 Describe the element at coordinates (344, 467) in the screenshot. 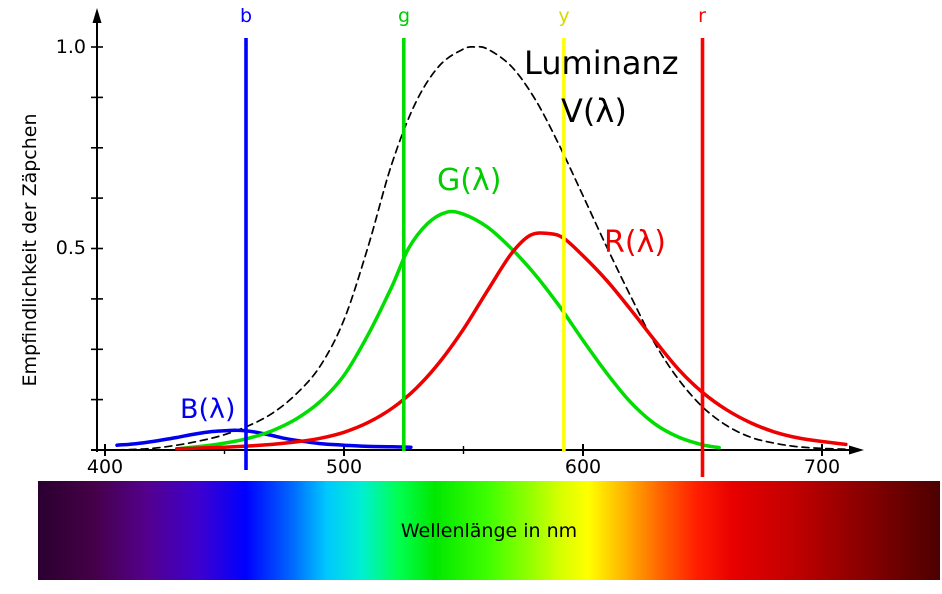

I see `x-tick-label-500: 500` at that location.